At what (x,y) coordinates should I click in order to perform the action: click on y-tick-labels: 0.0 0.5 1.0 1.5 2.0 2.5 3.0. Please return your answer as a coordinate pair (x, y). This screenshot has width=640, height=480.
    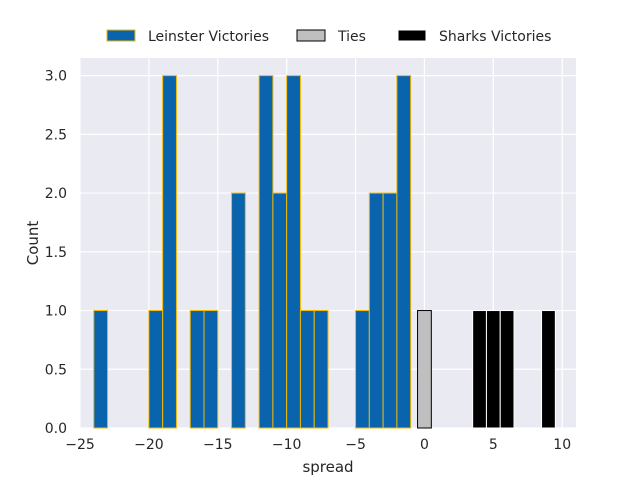
    Looking at the image, I should click on (56, 253).